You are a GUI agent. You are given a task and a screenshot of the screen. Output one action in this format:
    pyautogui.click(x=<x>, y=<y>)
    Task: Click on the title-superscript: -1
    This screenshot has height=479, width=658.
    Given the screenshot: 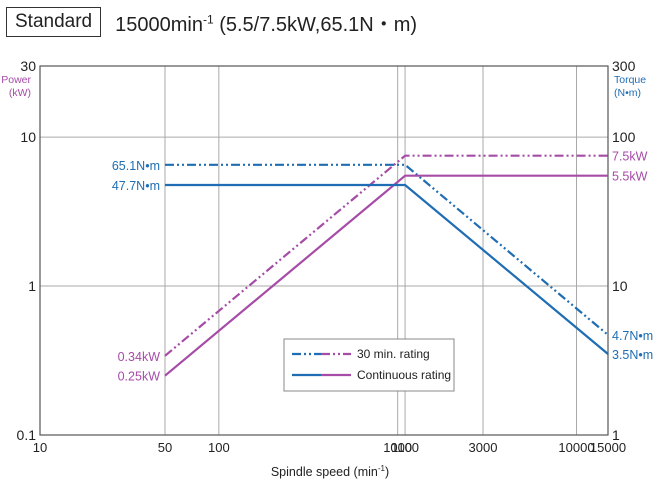 What is the action you would take?
    pyautogui.click(x=208, y=18)
    